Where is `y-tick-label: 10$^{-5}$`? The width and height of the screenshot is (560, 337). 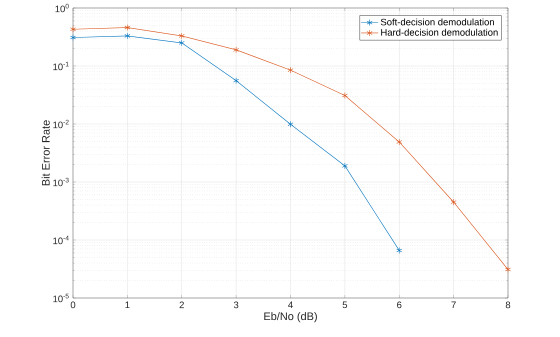
y-tick-label: 10$^{-5}$ is located at coordinates (61, 298).